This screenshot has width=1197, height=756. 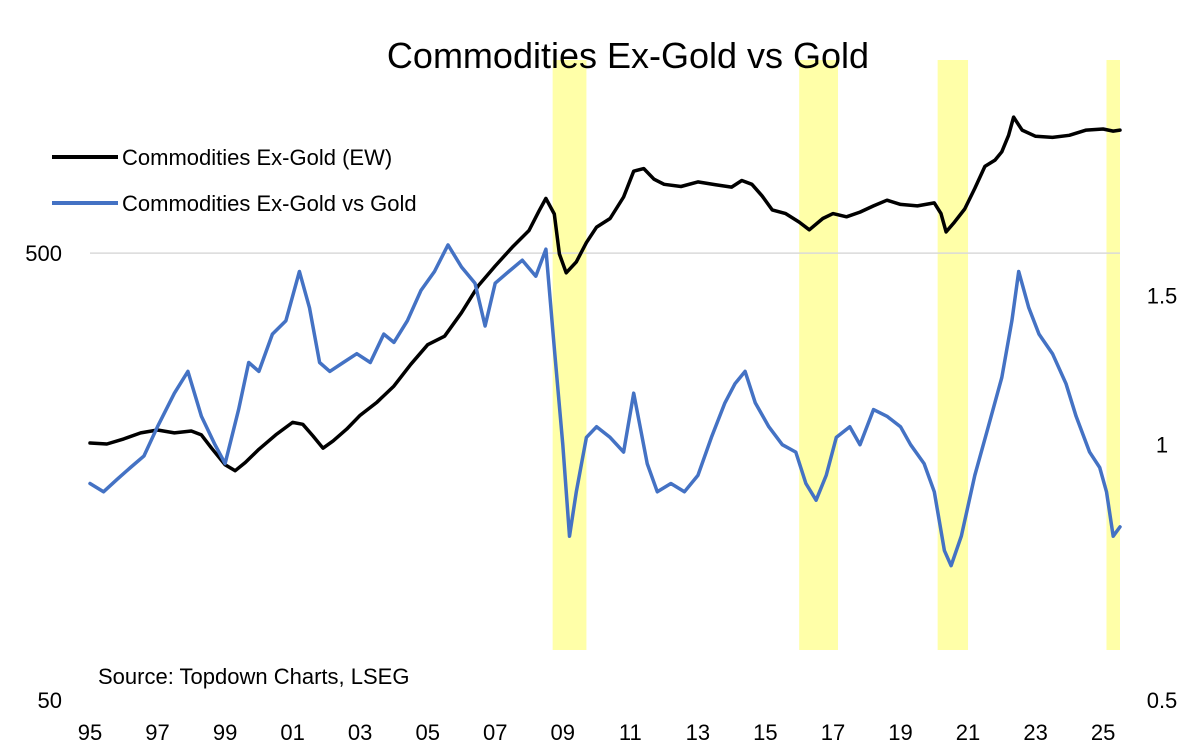 I want to click on x-tick-label: 25, so click(x=1103, y=732).